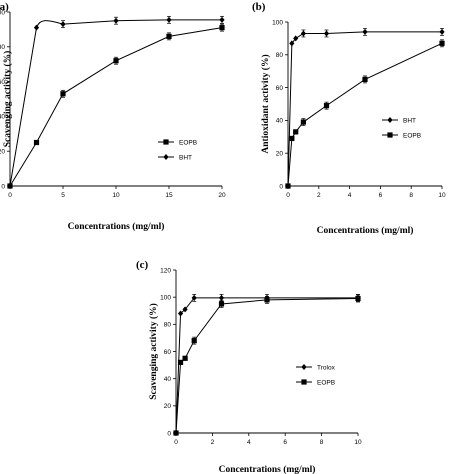  I want to click on y-axis-label: Scavenging activity (%), so click(7, 99).